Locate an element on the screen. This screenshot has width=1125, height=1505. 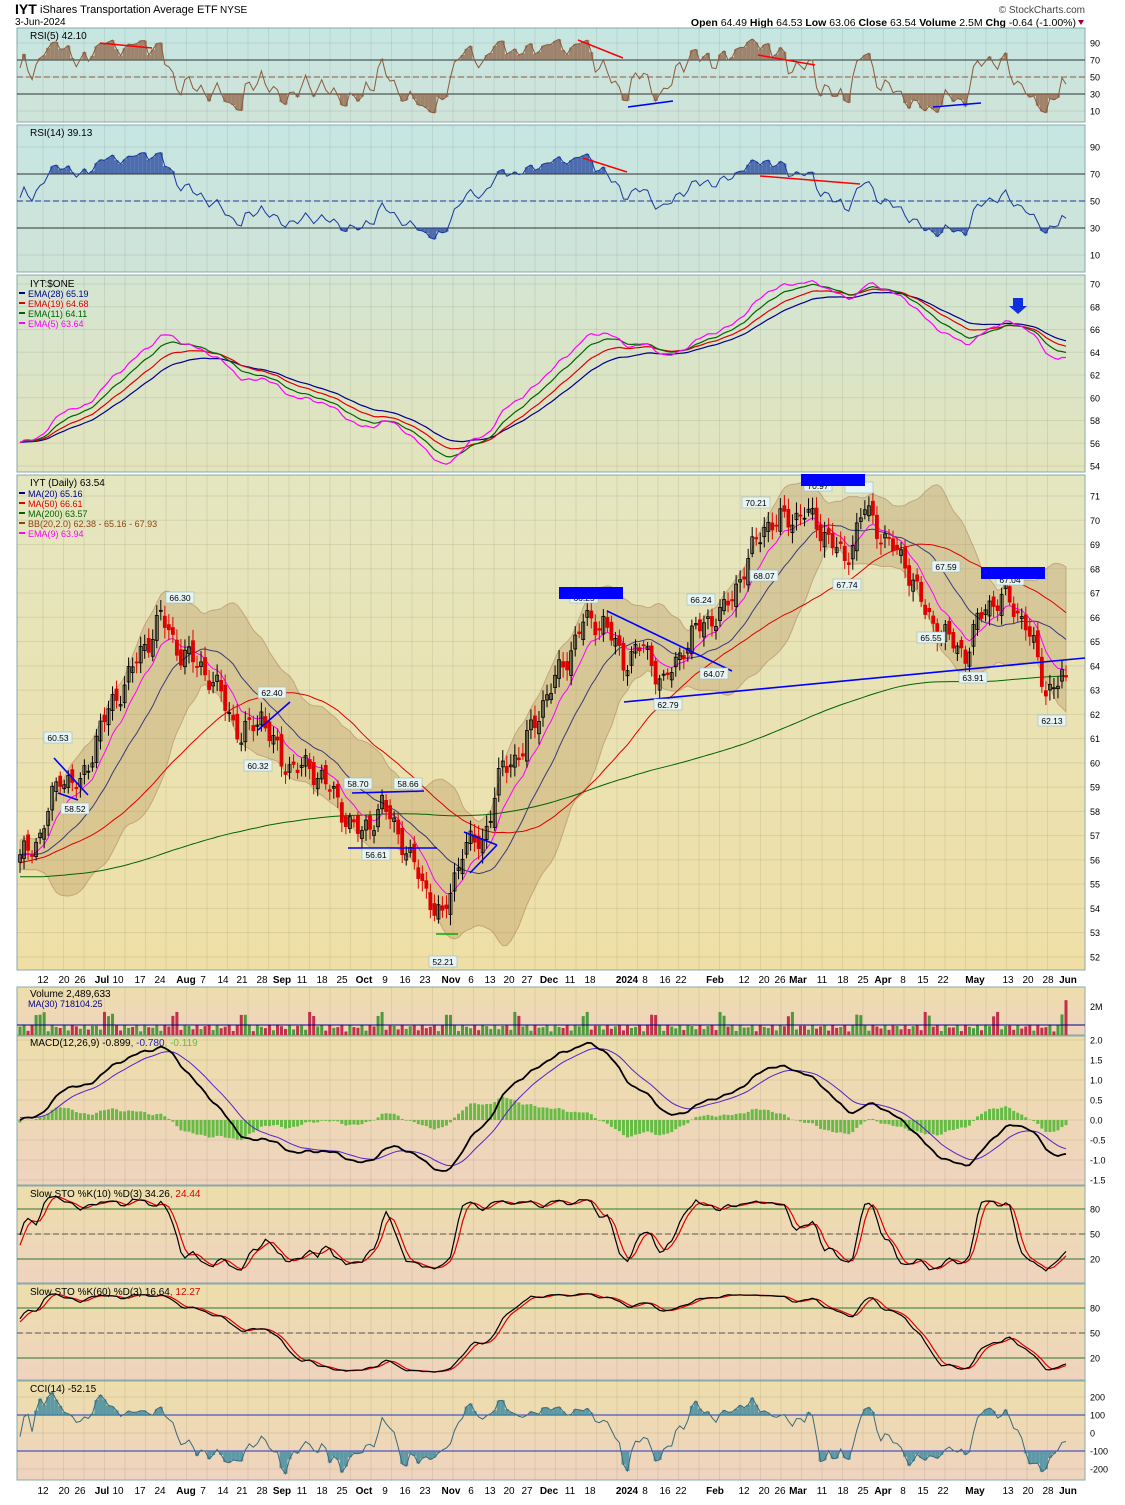
x-tick-label: 13 is located at coordinates (1008, 980).